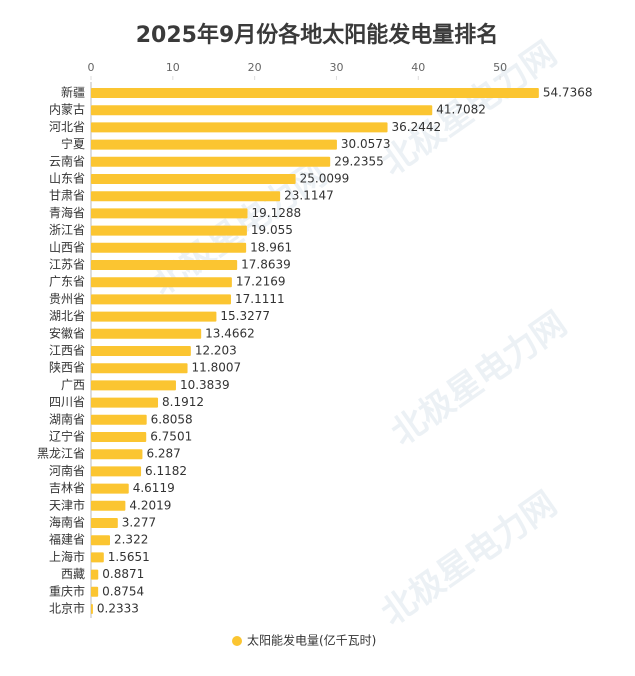  What do you see at coordinates (67, 299) in the screenshot?
I see `y-tick-label: 贵州省` at bounding box center [67, 299].